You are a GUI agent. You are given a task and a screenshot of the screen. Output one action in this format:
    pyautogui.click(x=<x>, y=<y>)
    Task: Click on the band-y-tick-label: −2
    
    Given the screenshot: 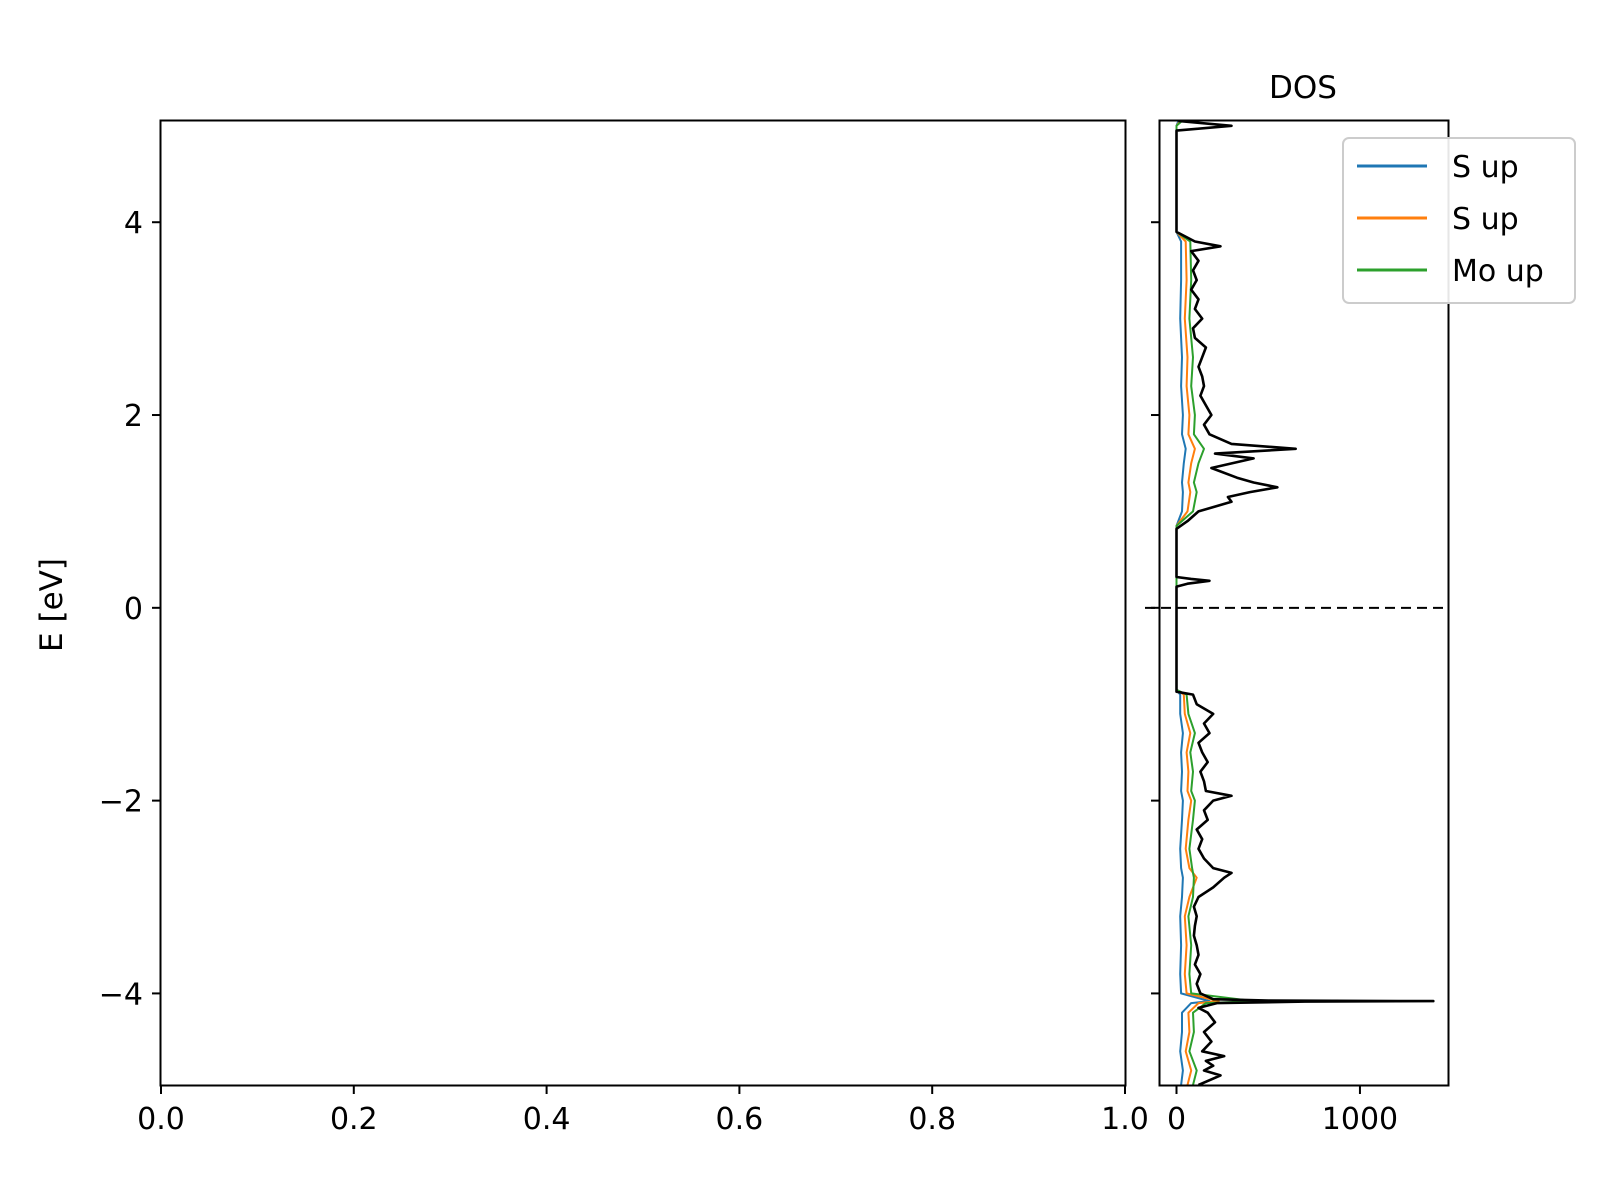 What is the action you would take?
    pyautogui.click(x=121, y=802)
    